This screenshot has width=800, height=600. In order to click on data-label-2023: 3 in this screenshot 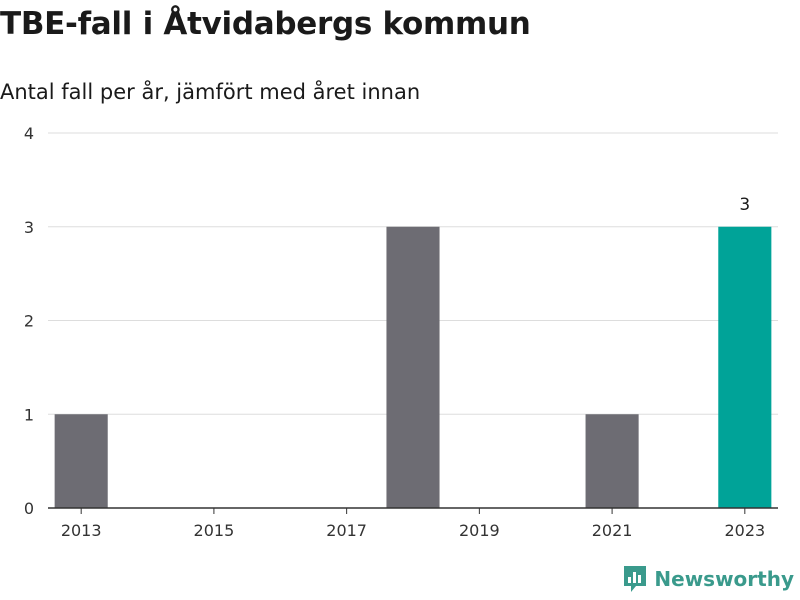, I will do `click(744, 205)`.